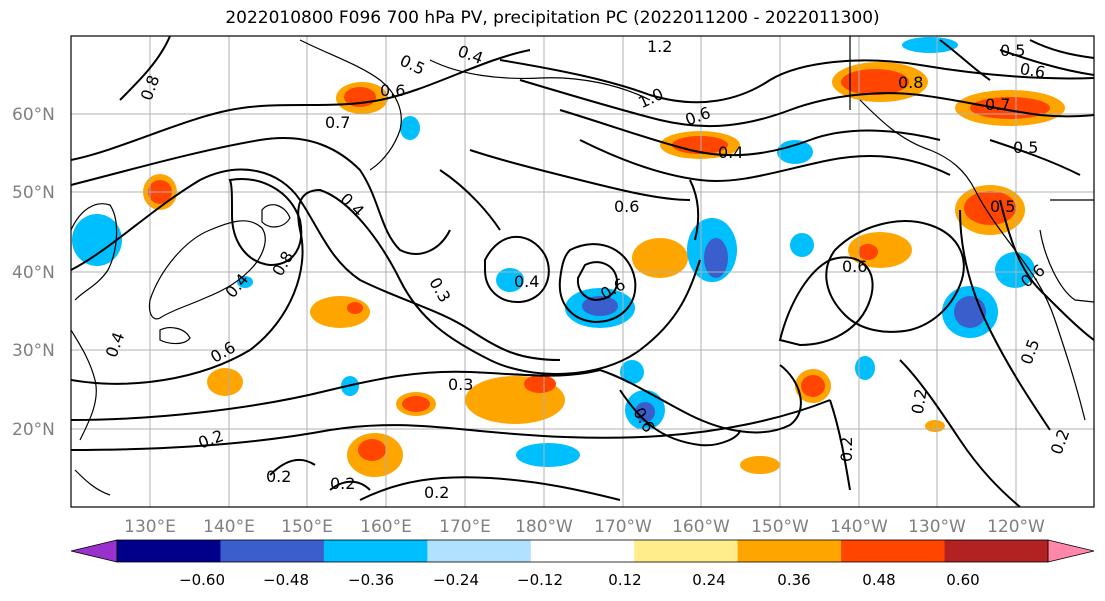  I want to click on pv-contour-label: 0.8, so click(910, 82).